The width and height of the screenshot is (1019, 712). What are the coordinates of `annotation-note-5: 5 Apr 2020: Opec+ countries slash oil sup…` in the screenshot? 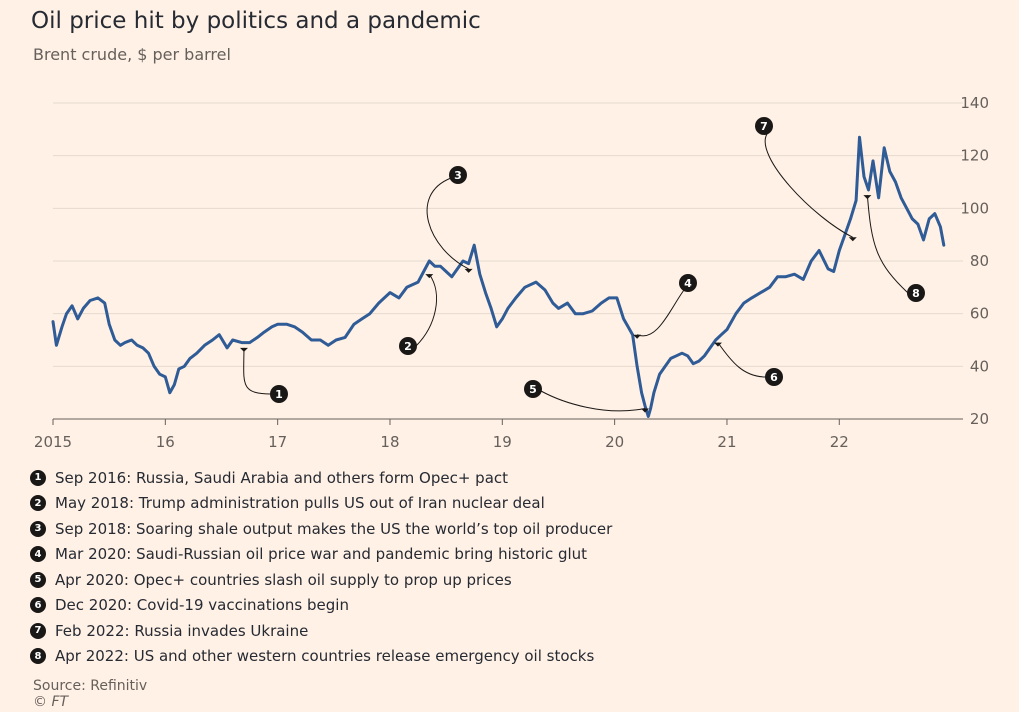 It's located at (321, 580).